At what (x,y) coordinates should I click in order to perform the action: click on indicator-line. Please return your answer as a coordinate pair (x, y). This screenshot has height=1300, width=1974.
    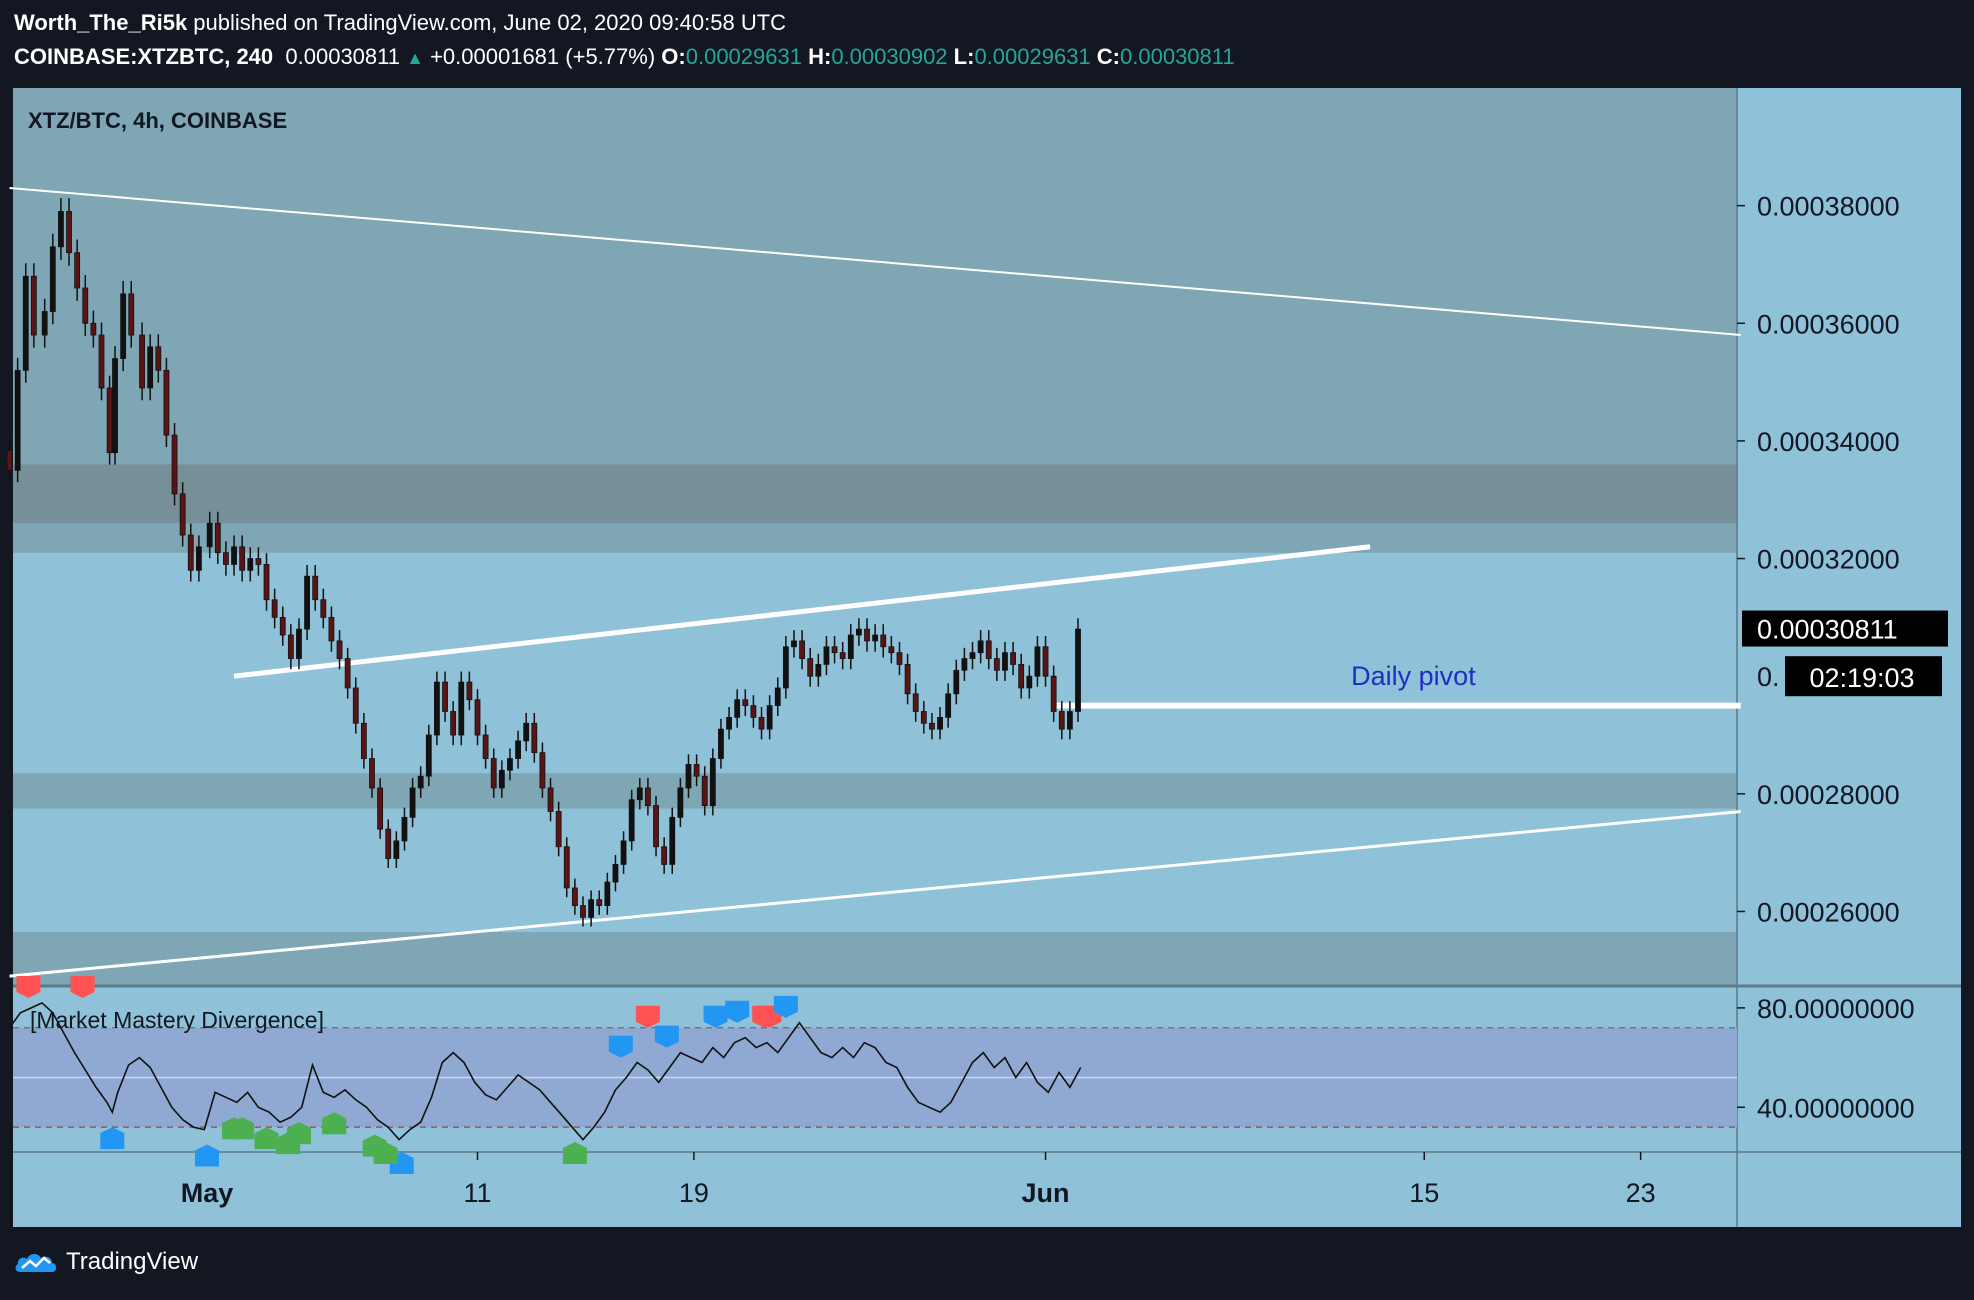
    Looking at the image, I should click on (545, 1071).